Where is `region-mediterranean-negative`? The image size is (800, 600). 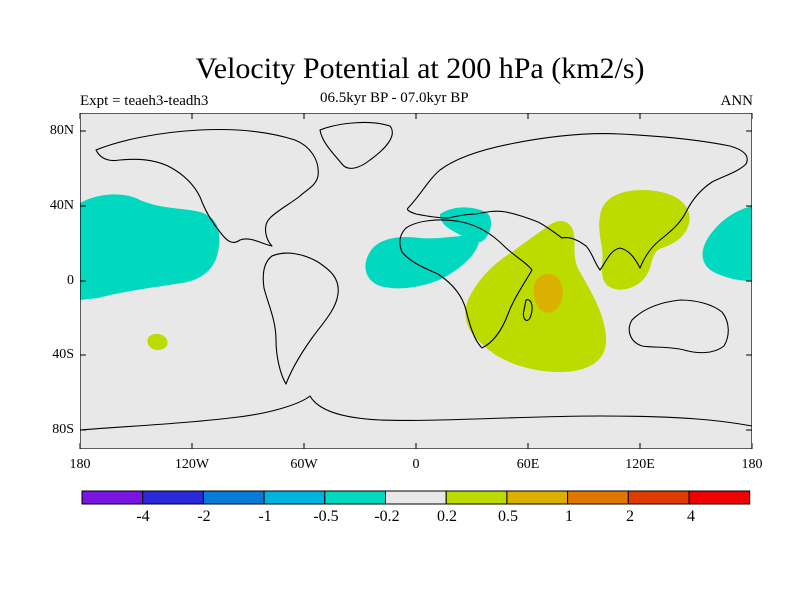 region-mediterranean-negative is located at coordinates (466, 225).